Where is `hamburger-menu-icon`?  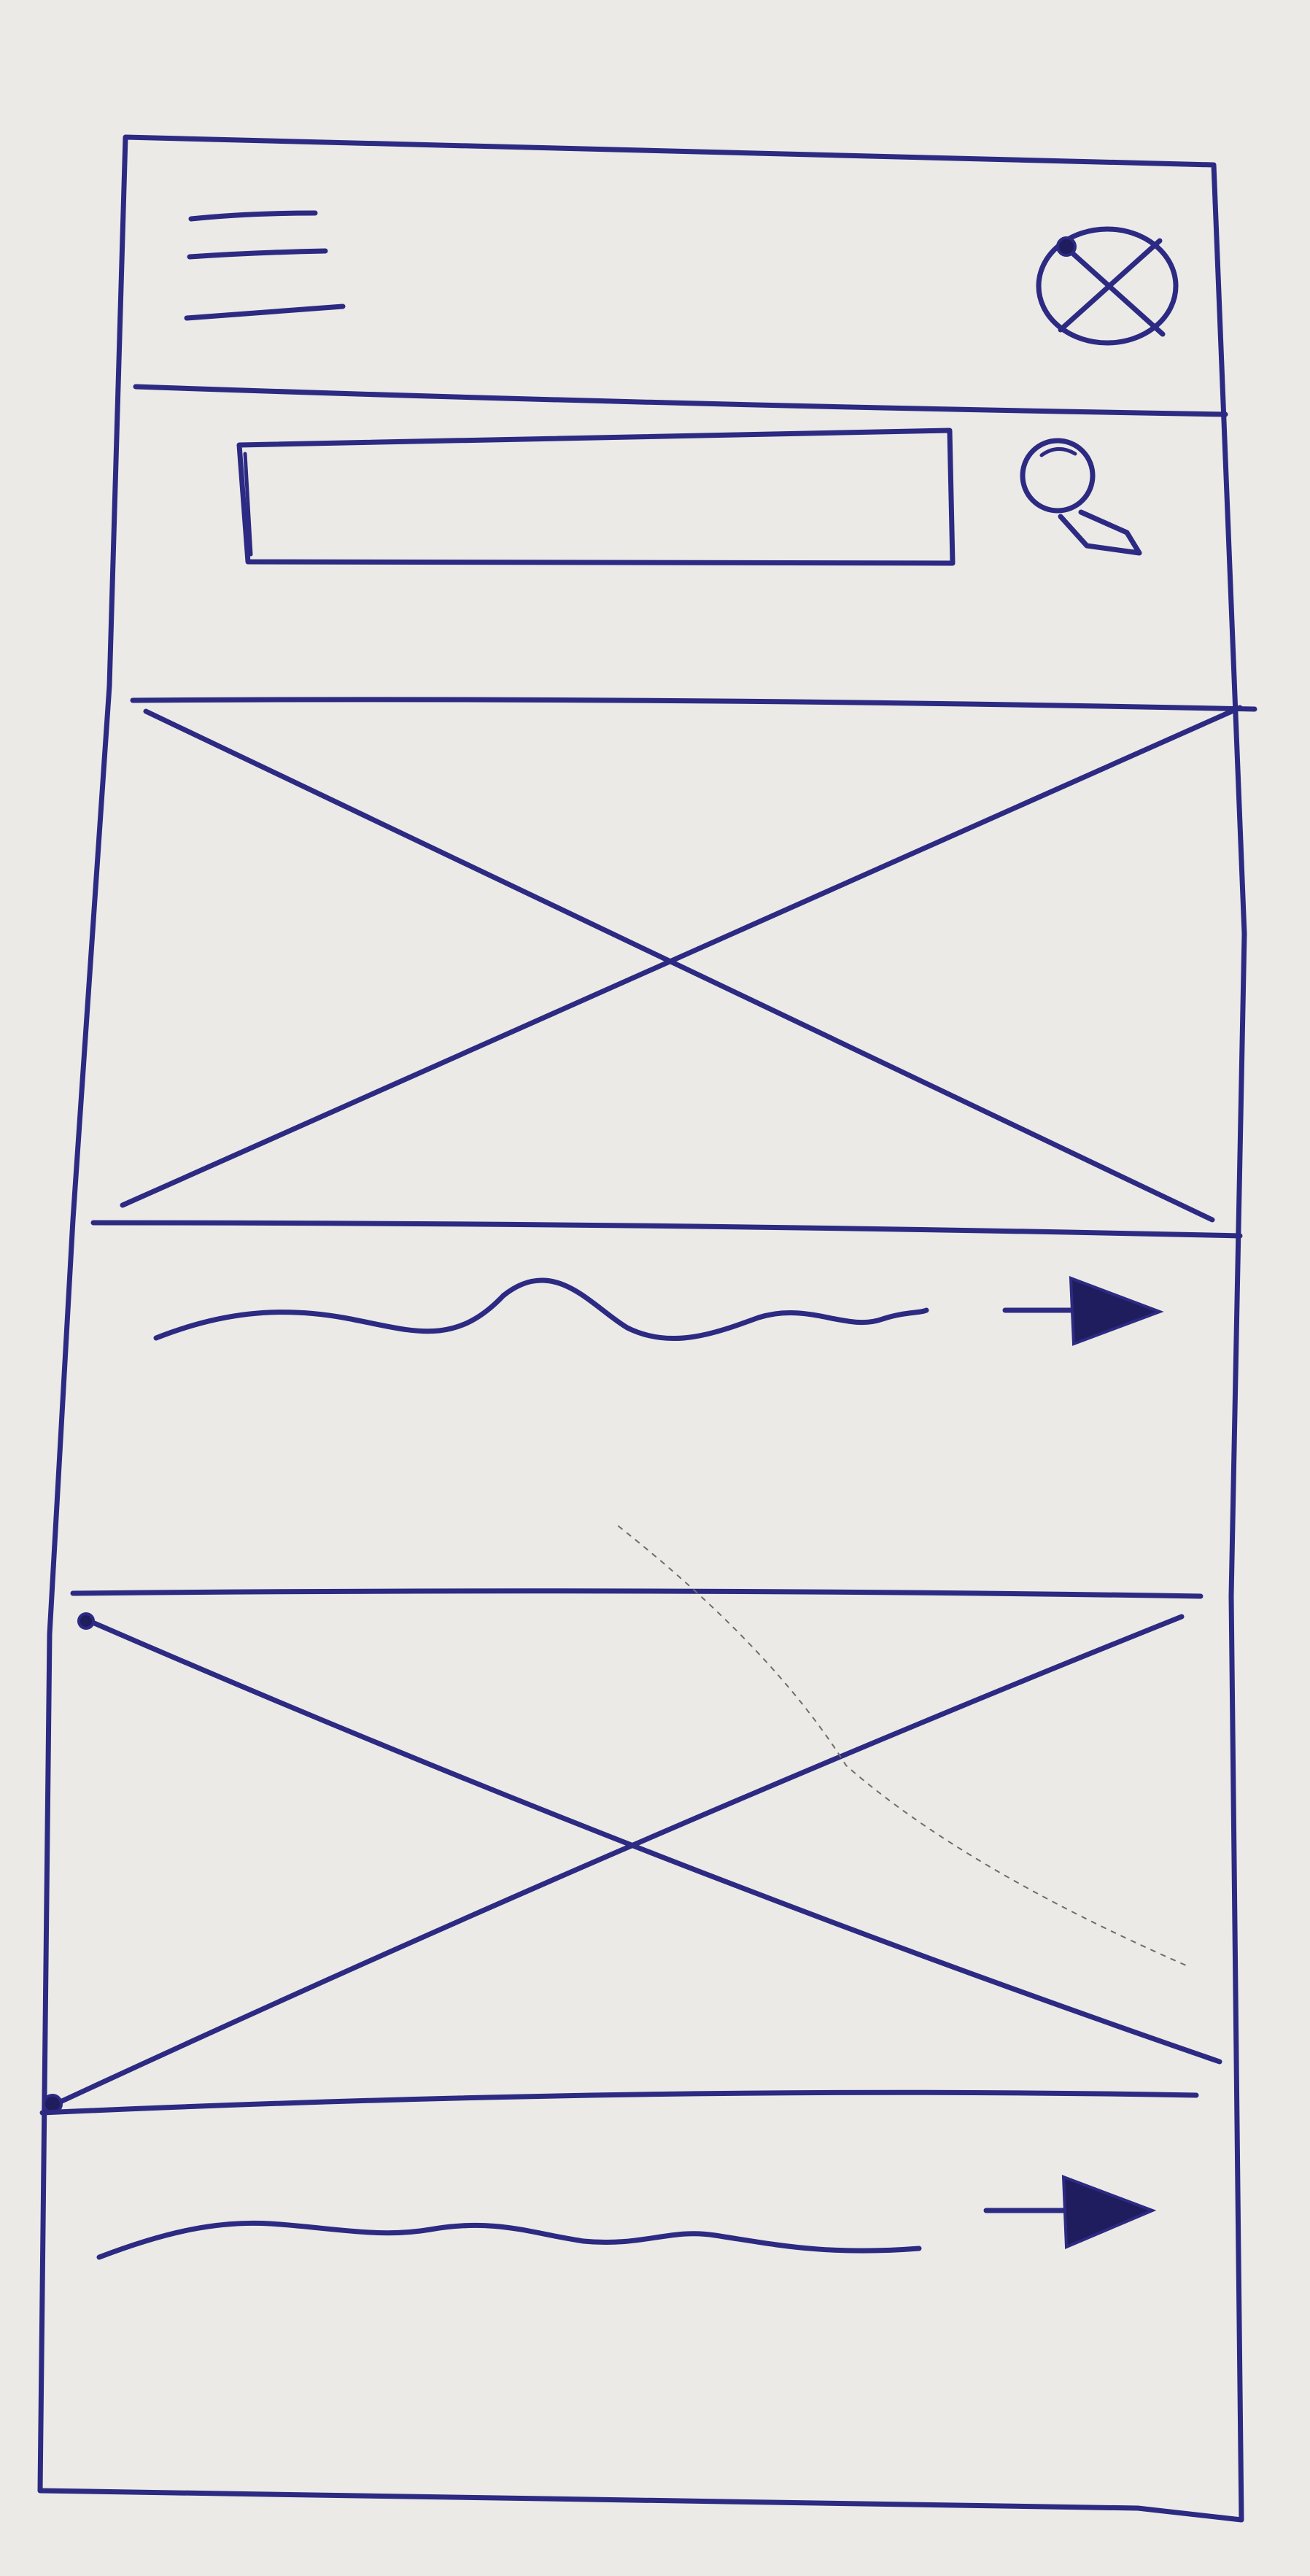
hamburger-menu-icon is located at coordinates (265, 265).